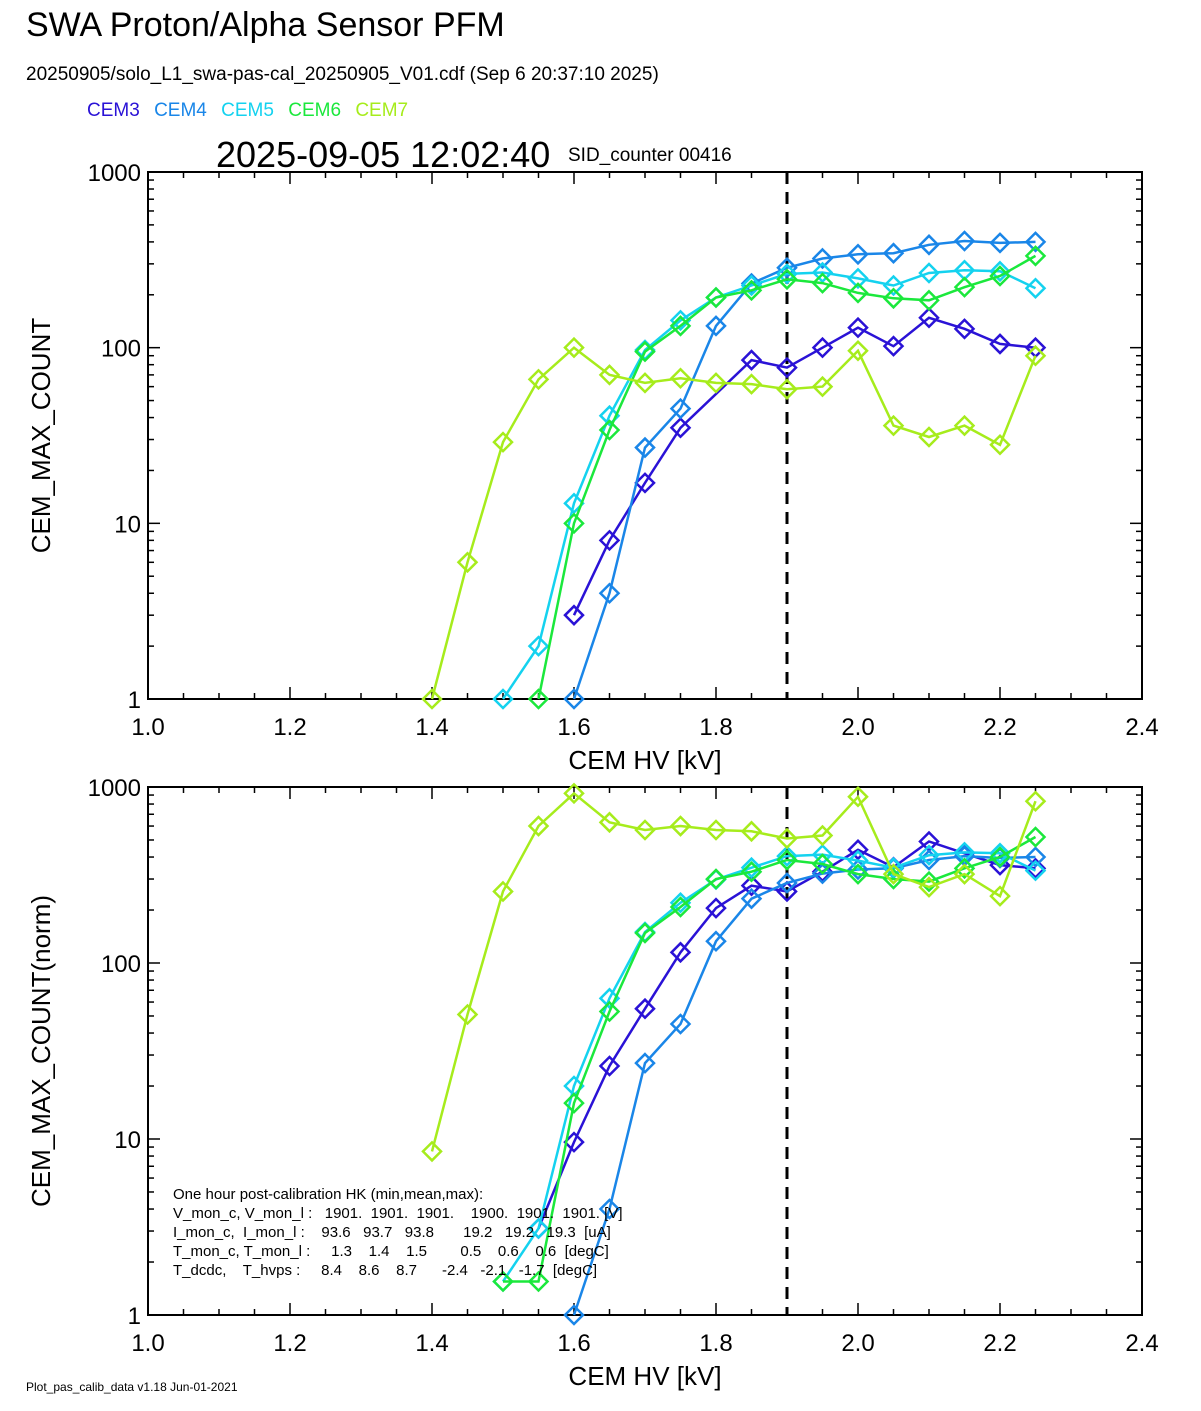  Describe the element at coordinates (715, 727) in the screenshot. I see `x-tick-label: 1.8` at that location.